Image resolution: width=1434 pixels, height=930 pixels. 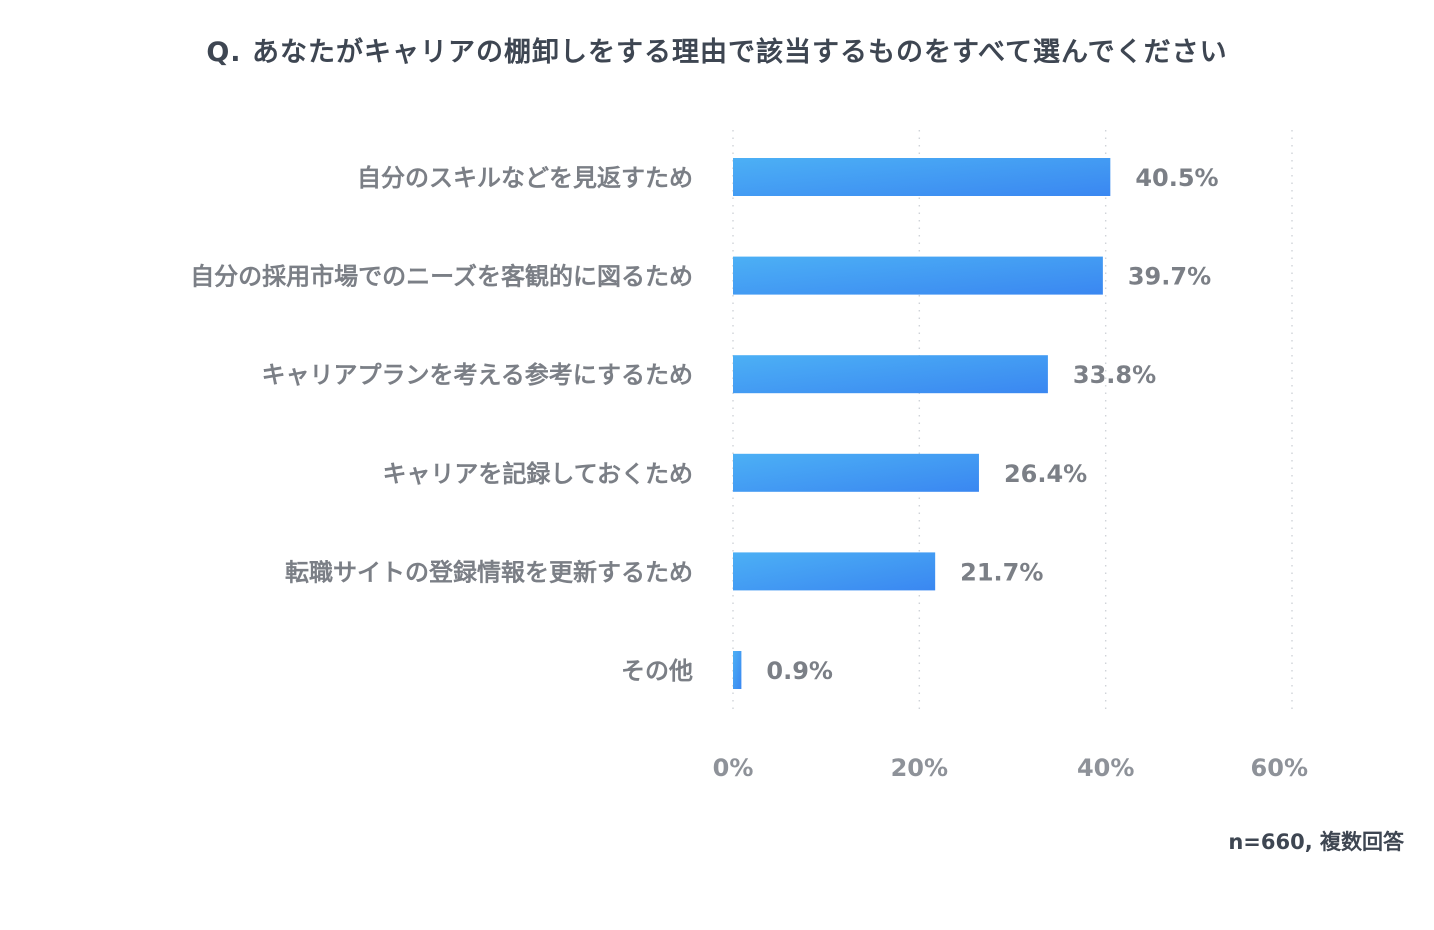 What do you see at coordinates (733, 768) in the screenshot?
I see `x-tick-label: 0%` at bounding box center [733, 768].